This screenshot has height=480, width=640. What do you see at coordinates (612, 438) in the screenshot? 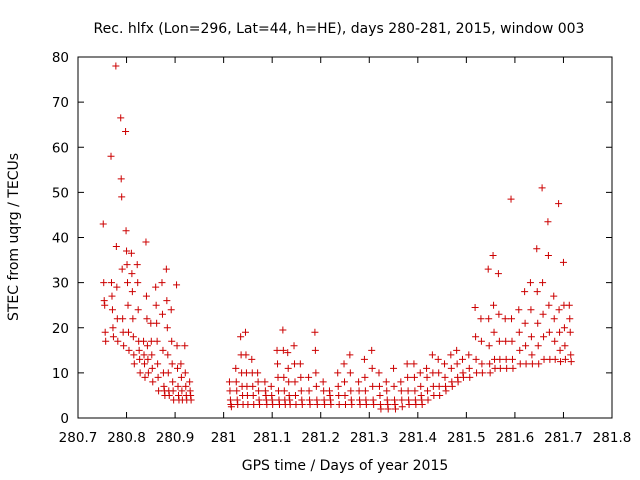
I see `x-tick-label: 281.8` at bounding box center [612, 438].